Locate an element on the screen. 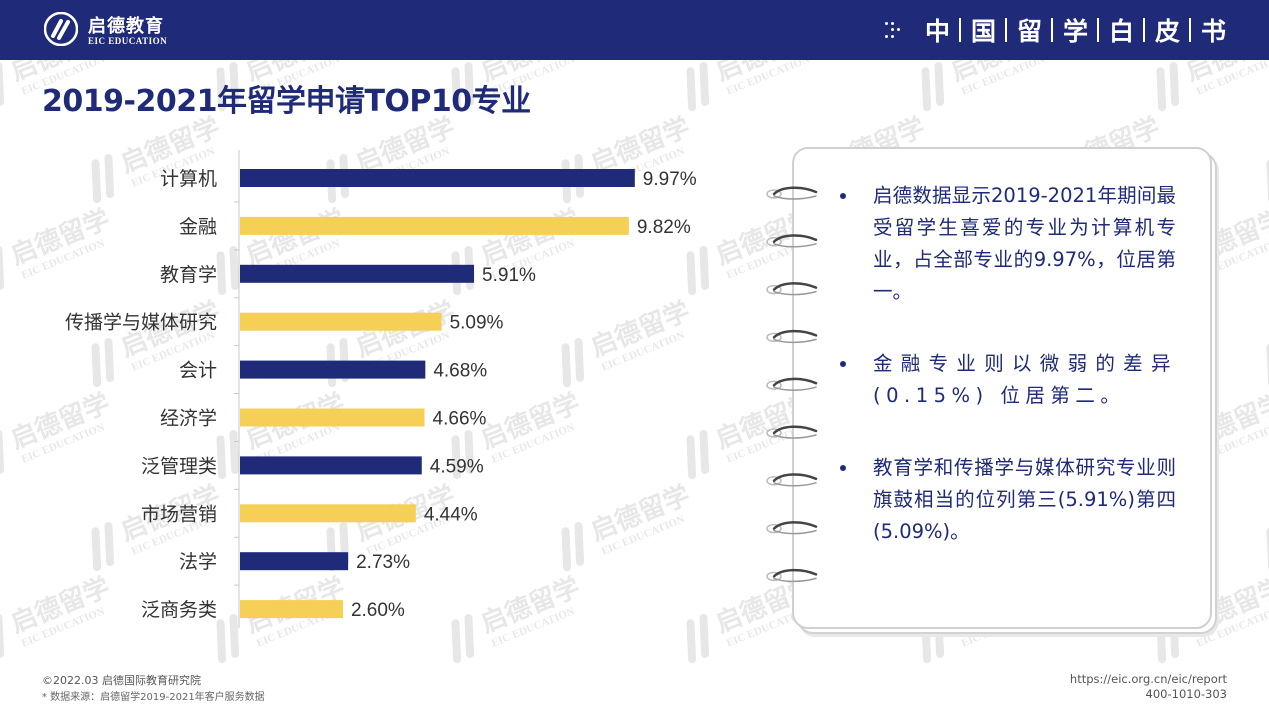 The width and height of the screenshot is (1269, 712). data-label: 4.68% is located at coordinates (460, 371).